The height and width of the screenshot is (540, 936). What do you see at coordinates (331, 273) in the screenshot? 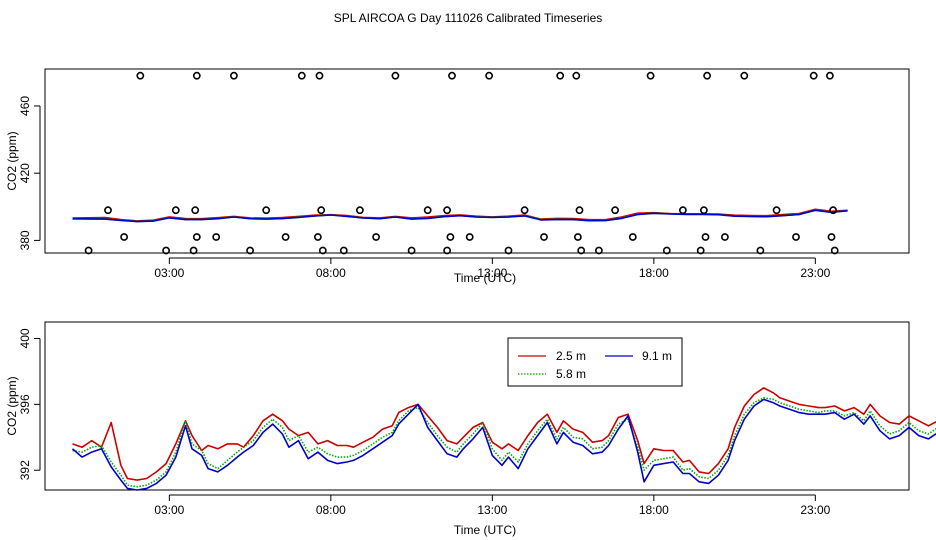
I see `top-x-tick-label: 08:00` at bounding box center [331, 273].